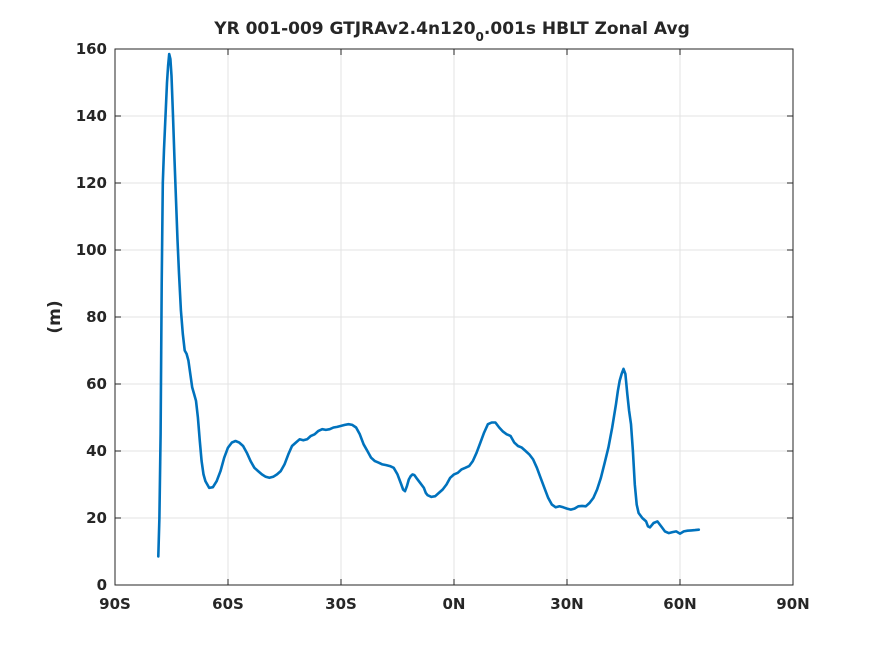  Describe the element at coordinates (792, 604) in the screenshot. I see `x-tick-label: 90N` at that location.